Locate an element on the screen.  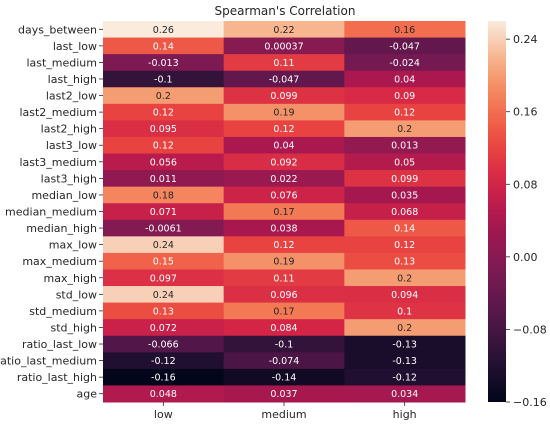
colorbar: 0.24 0.16 0.08 0.00 −0.08 −0.16 is located at coordinates (517, 215).